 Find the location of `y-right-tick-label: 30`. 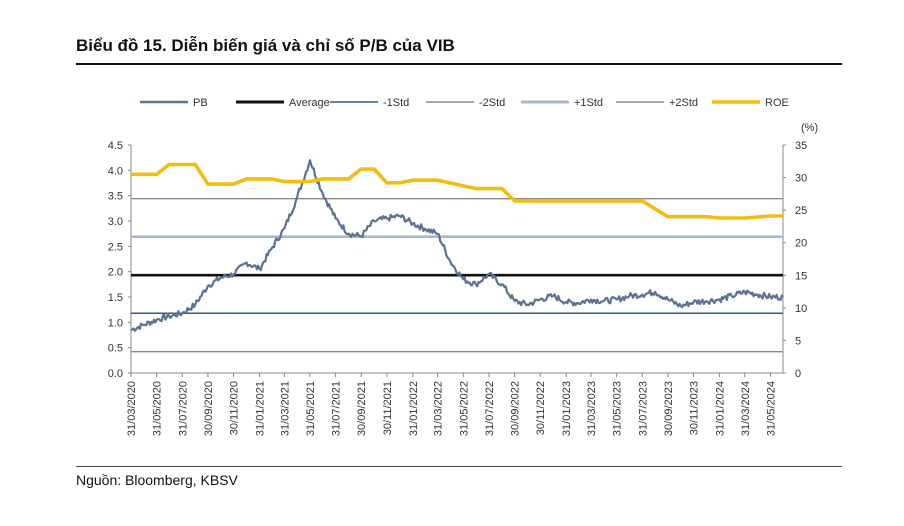

y-right-tick-label: 30 is located at coordinates (801, 179).